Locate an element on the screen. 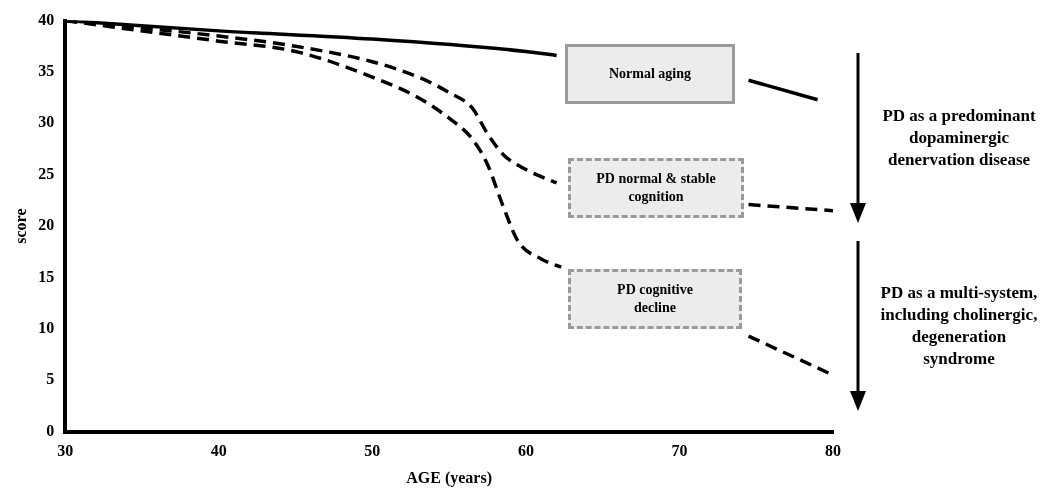 The height and width of the screenshot is (500, 1050). x-tick-label: 30 is located at coordinates (65, 451).